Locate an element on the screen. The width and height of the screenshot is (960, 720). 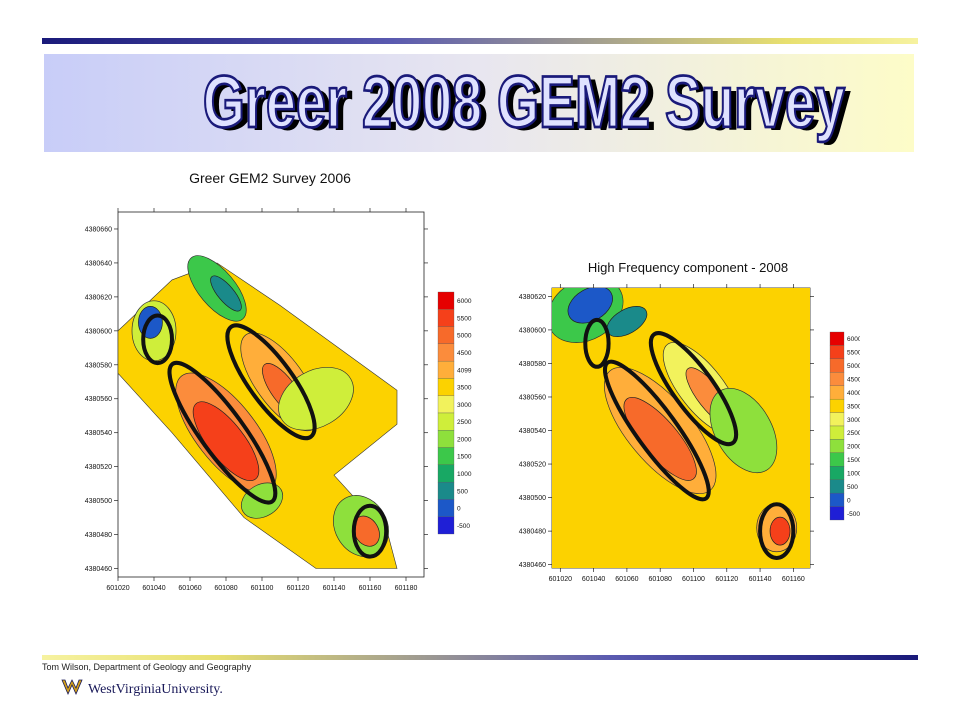
logo-wordmark: WestVirginiaUniversity. is located at coordinates (155, 689).